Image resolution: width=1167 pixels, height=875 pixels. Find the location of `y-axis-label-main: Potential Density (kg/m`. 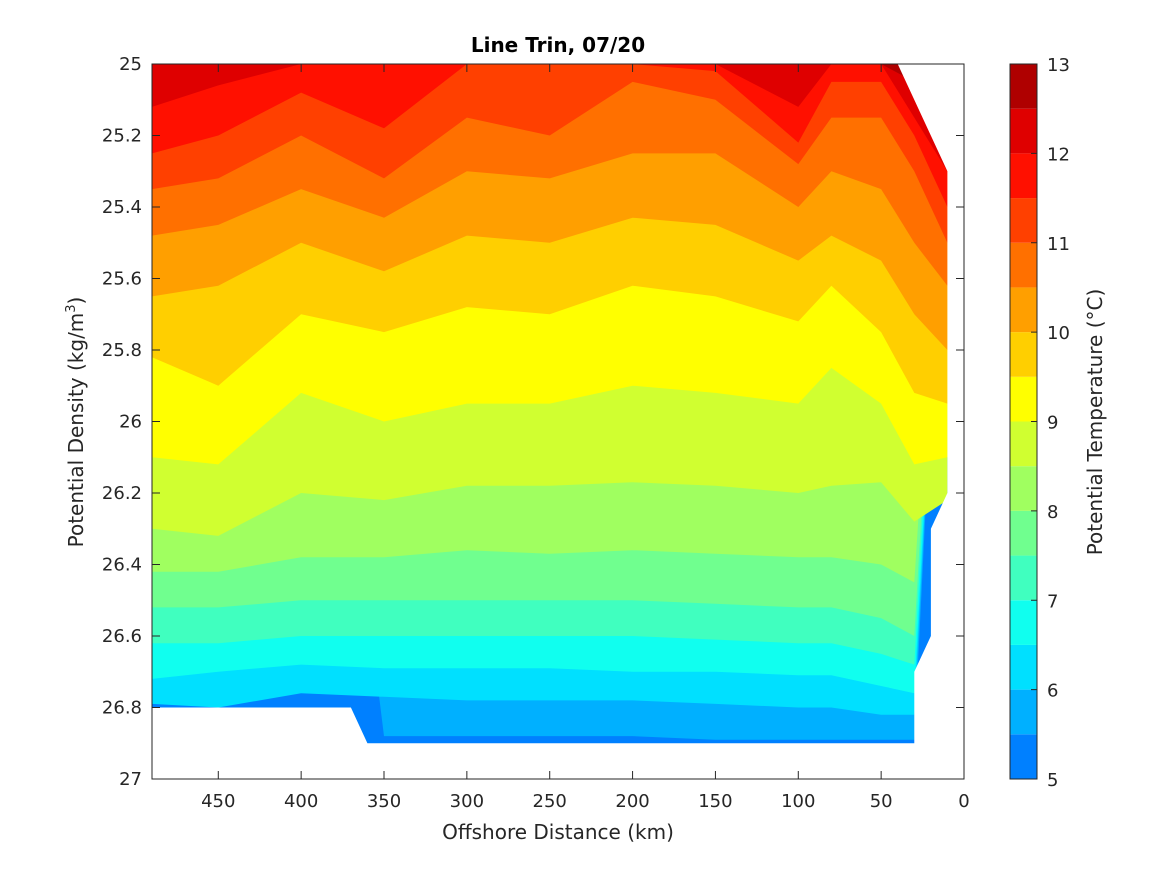

y-axis-label-main: Potential Density (kg/m is located at coordinates (76, 430).